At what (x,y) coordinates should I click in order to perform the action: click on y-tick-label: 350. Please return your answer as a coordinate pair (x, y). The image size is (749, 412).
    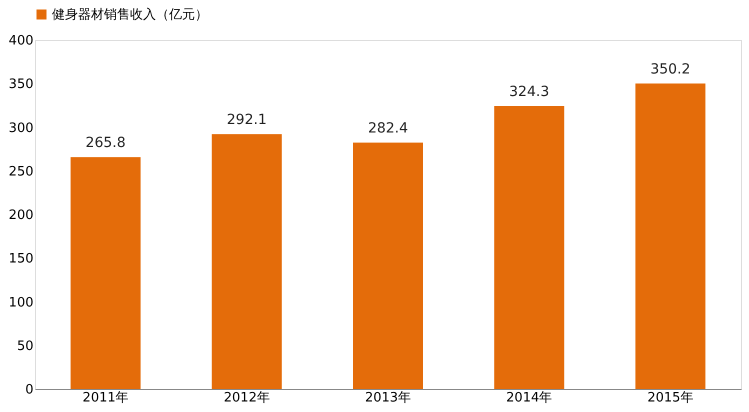
    Looking at the image, I should click on (21, 84).